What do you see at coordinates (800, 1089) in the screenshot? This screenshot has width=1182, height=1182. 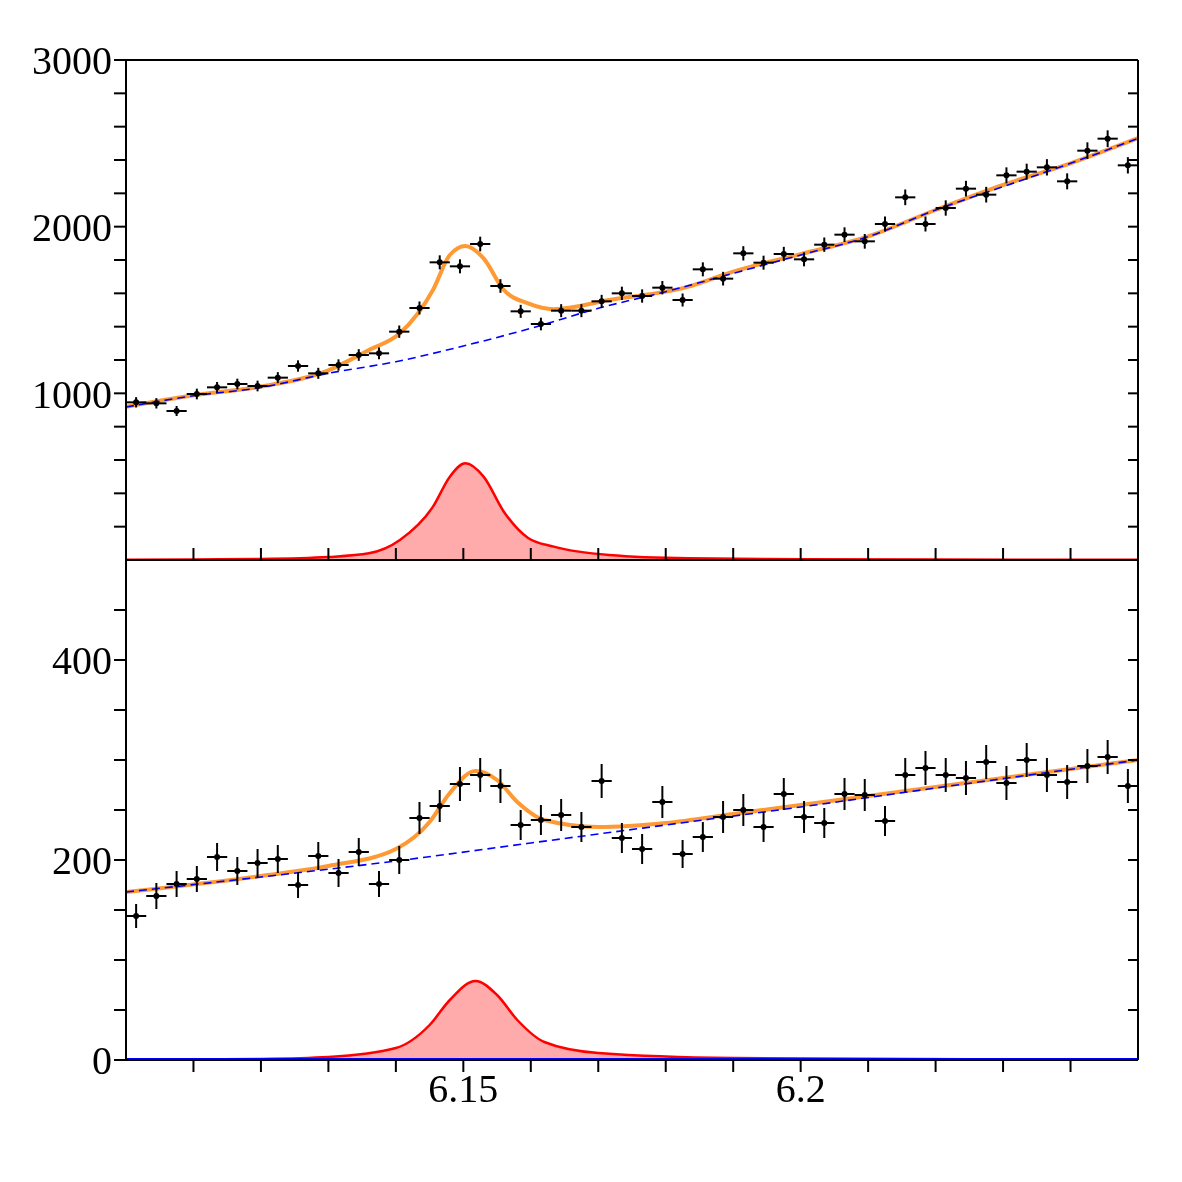 I see `x-tick-label: 6.2` at bounding box center [800, 1089].